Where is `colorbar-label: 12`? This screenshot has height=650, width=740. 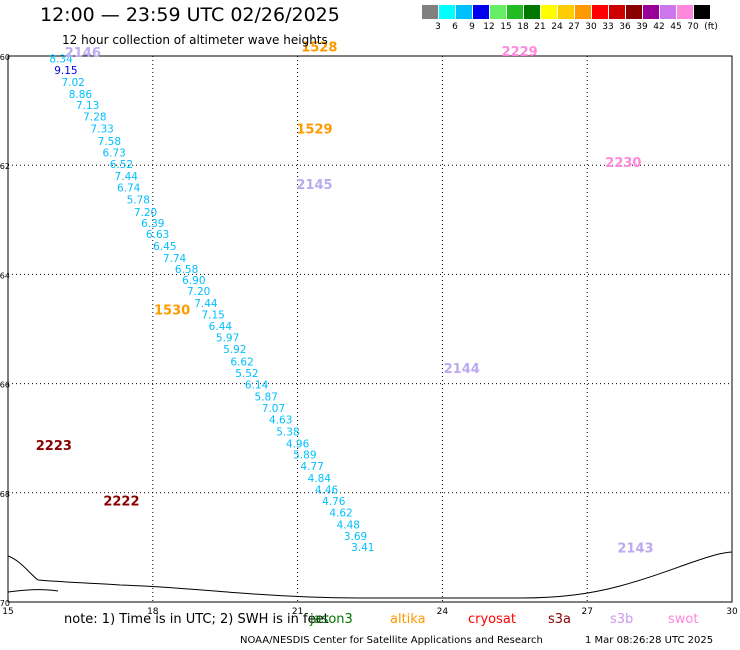
colorbar-label: 12 is located at coordinates (489, 27).